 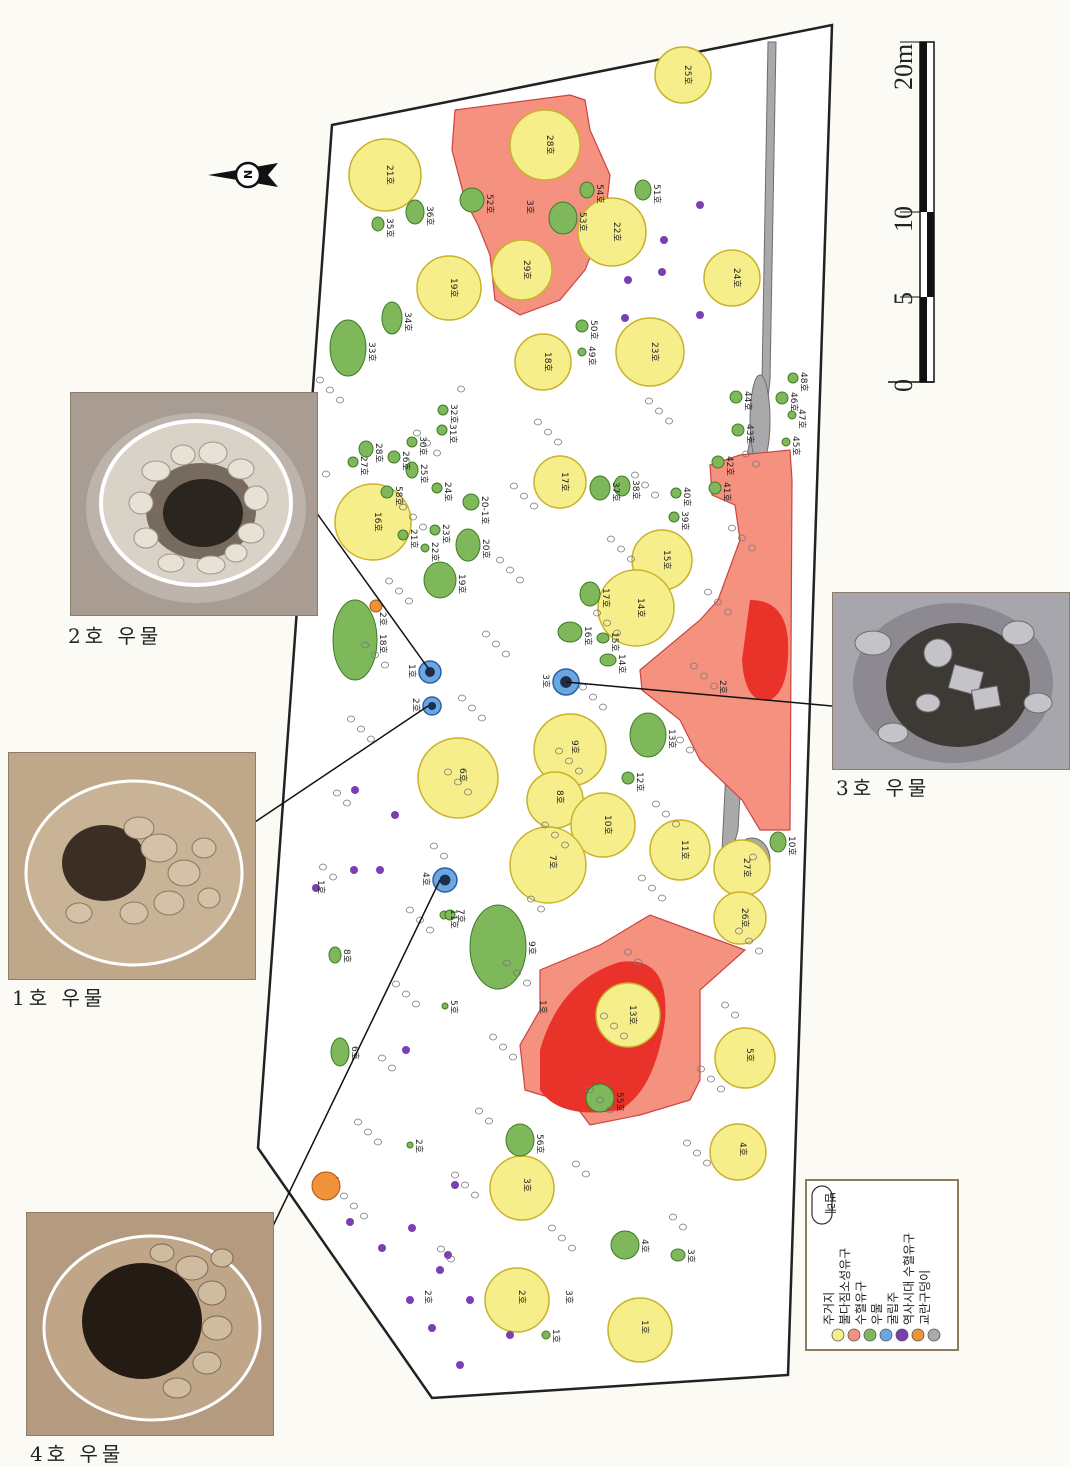 I want to click on pit-label: 52호, so click(x=489, y=204).